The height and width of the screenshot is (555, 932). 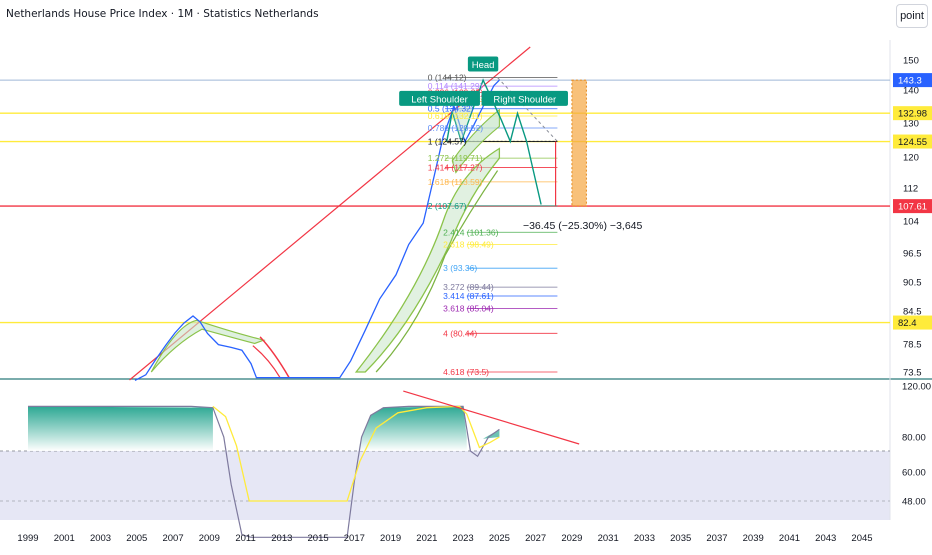 What do you see at coordinates (455, 182) in the screenshot?
I see `fib-level-label: 1.618 (113.59)` at bounding box center [455, 182].